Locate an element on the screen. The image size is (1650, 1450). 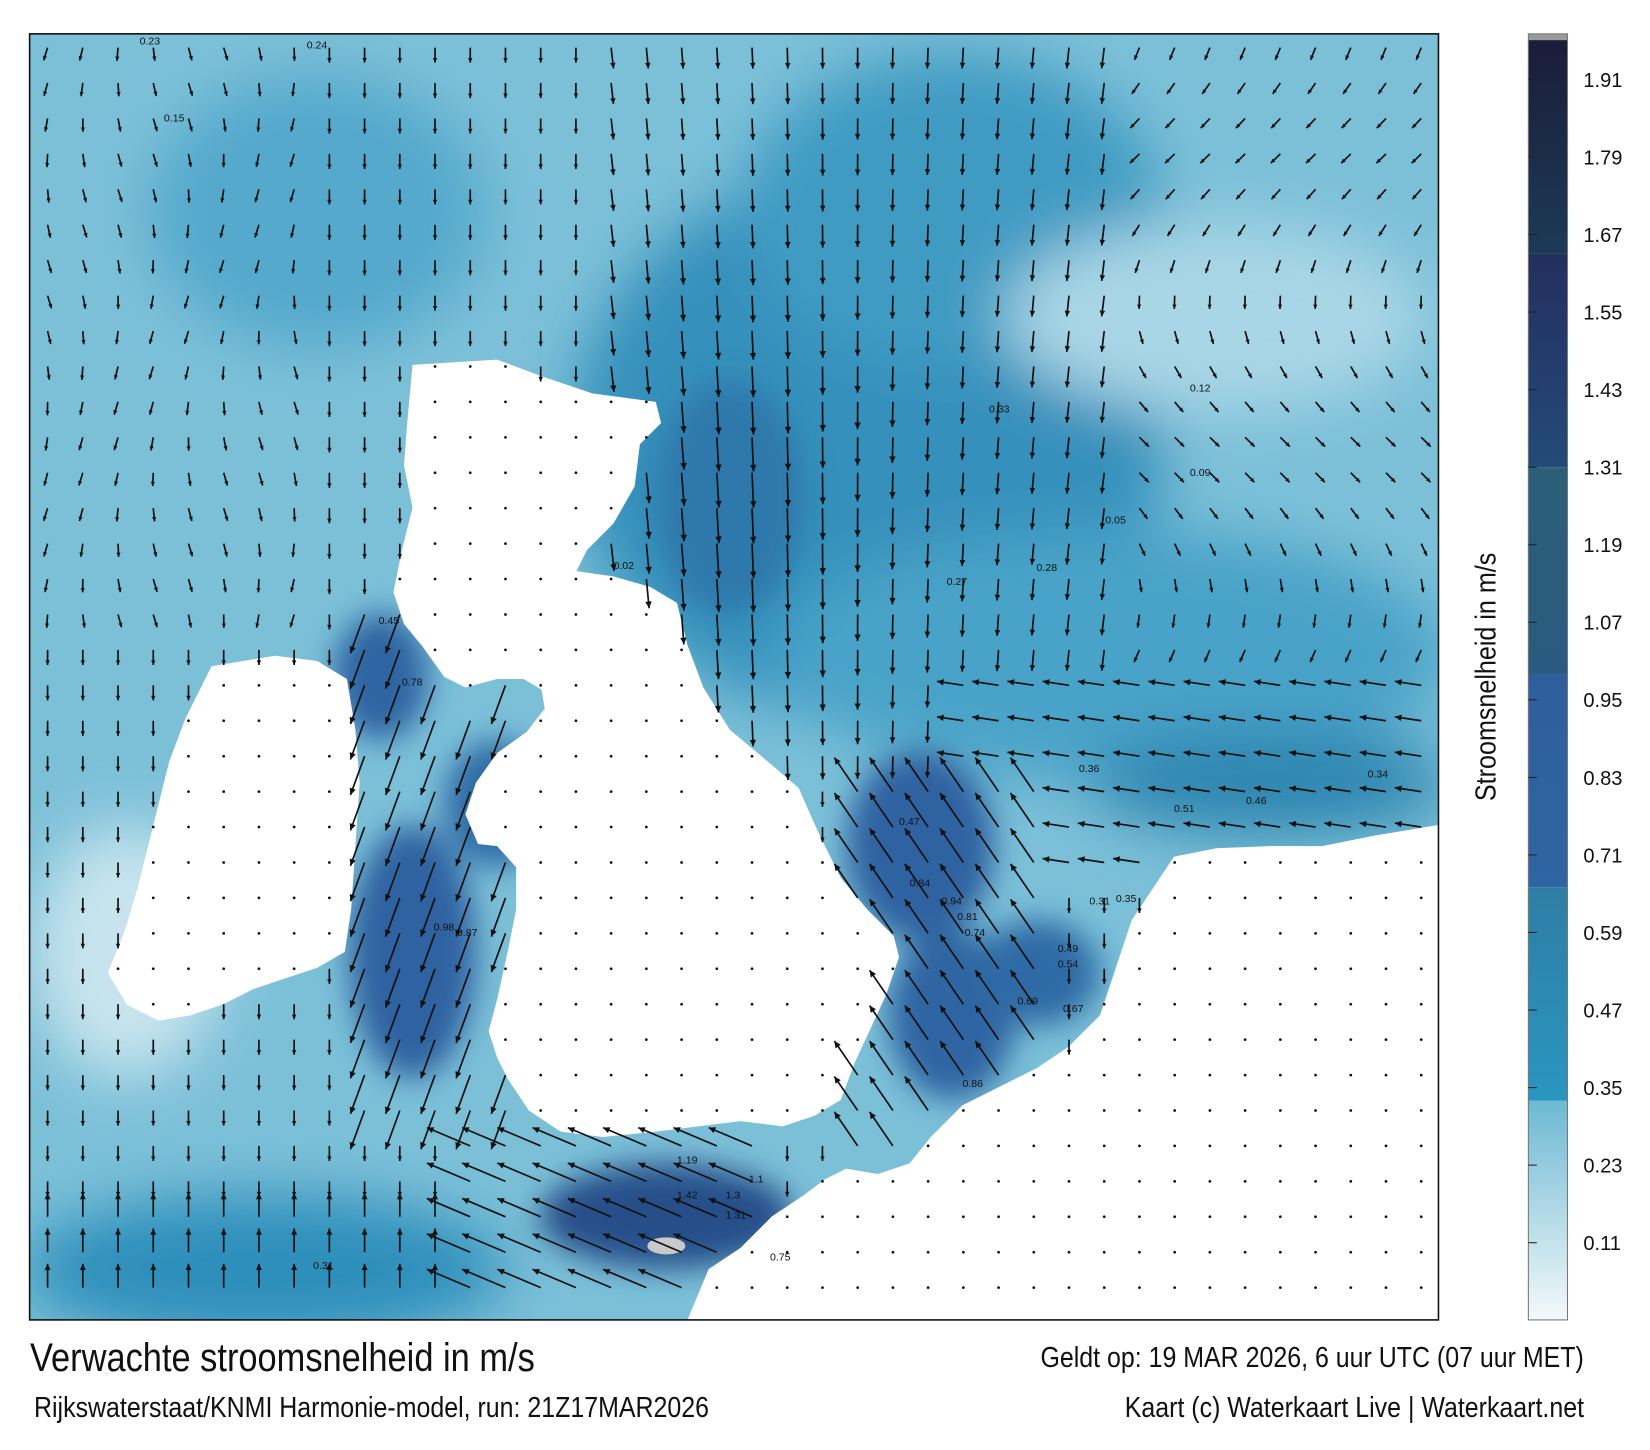
current-value-label: 0.67 is located at coordinates (1073, 1009).